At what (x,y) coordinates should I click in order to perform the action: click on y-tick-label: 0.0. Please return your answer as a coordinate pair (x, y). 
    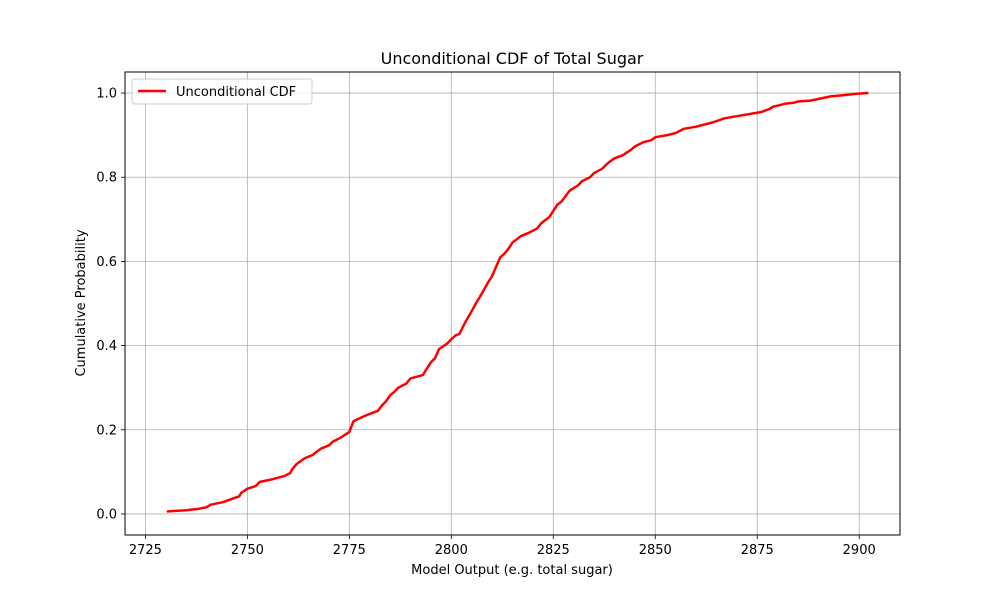
    Looking at the image, I should click on (106, 514).